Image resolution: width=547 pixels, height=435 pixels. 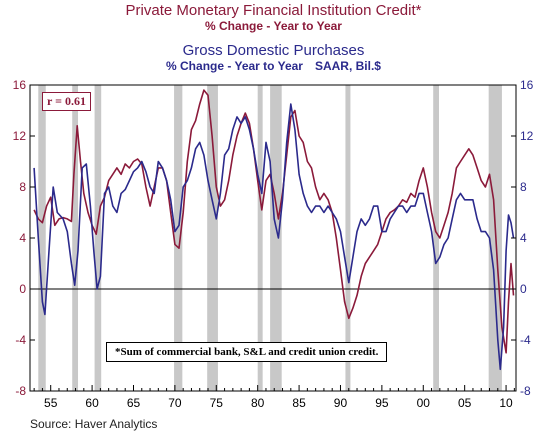 I want to click on chart-subtitle-gdp-right: SAAR, Bil.$, so click(x=347, y=66).